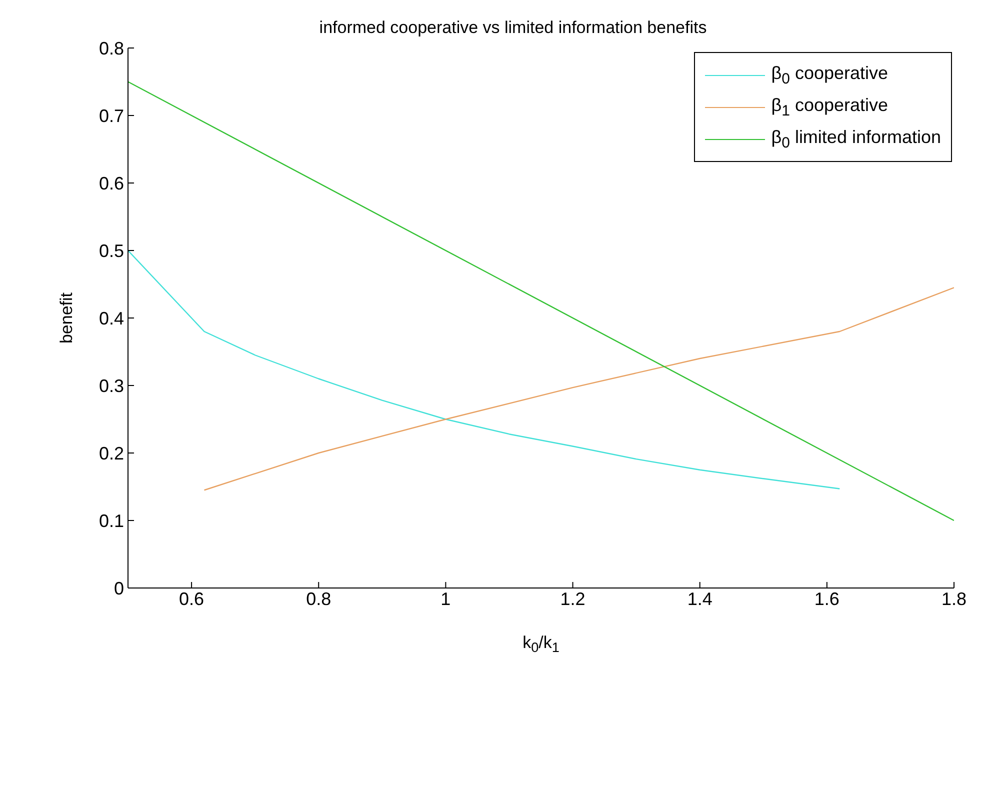 This screenshot has width=986, height=809. Describe the element at coordinates (66, 318) in the screenshot. I see `y-axis-title: benefit` at that location.